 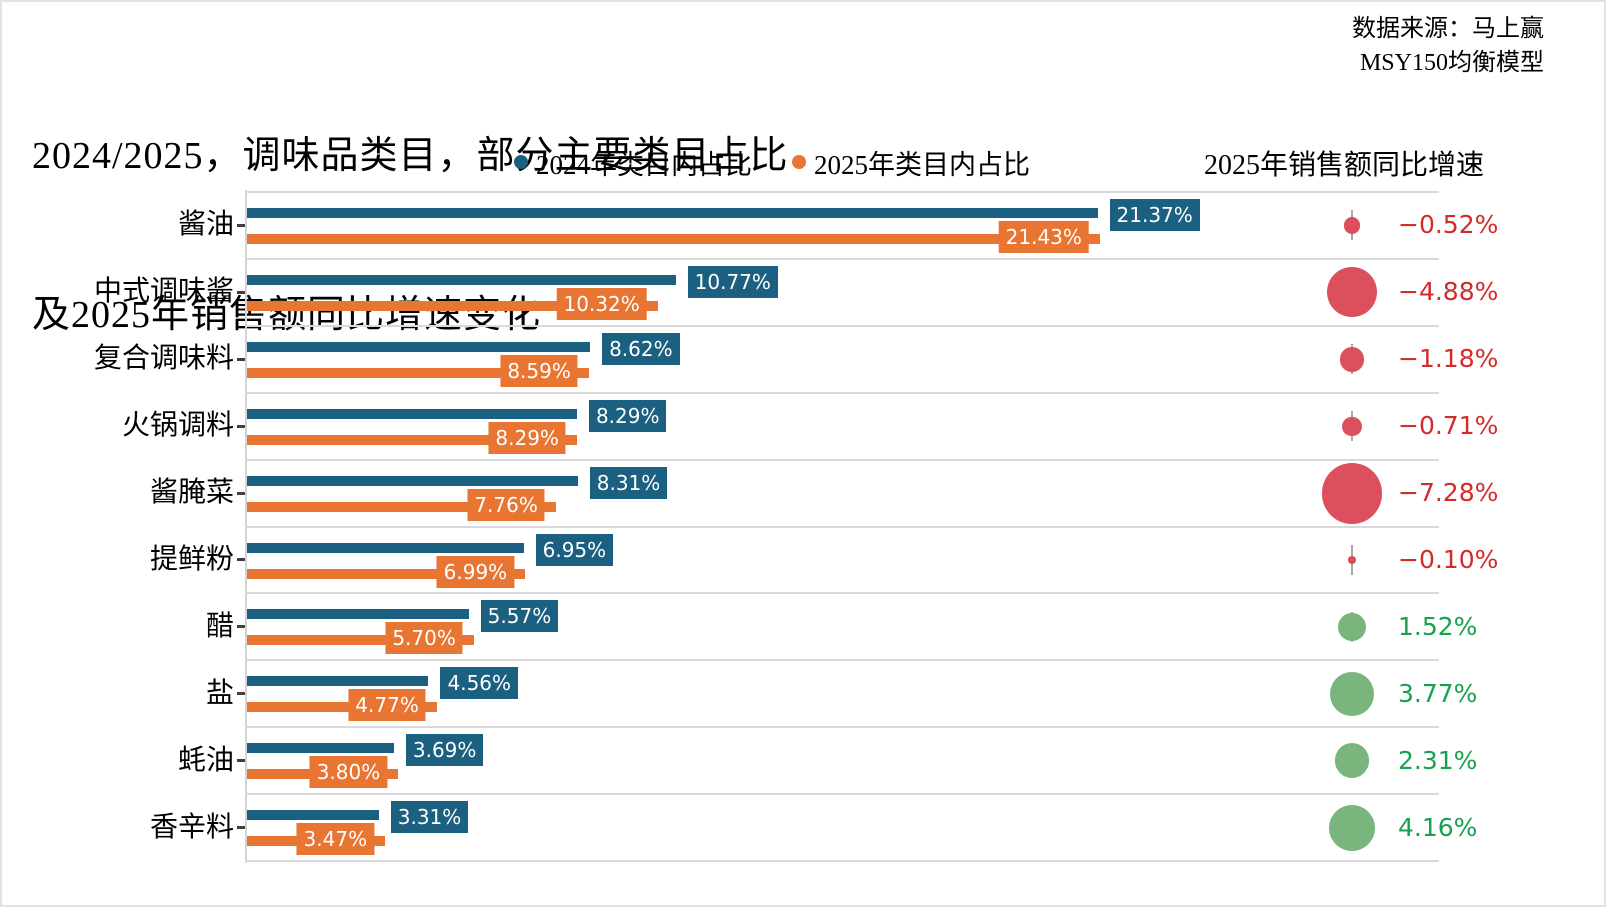 What do you see at coordinates (410, 156) in the screenshot?
I see `chart-title-line1: 2024/2025，调味品类目，部分主要类目占比` at bounding box center [410, 156].